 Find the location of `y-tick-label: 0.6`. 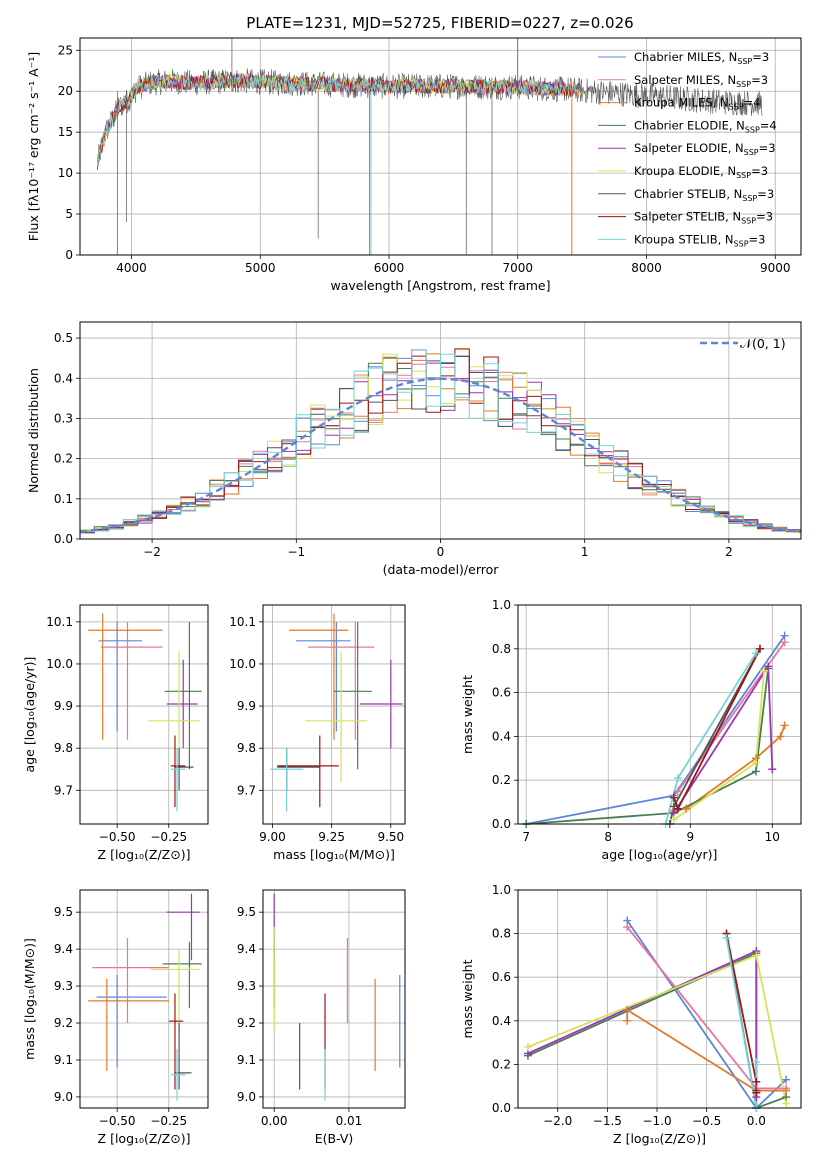

y-tick-label: 0.6 is located at coordinates (501, 977).